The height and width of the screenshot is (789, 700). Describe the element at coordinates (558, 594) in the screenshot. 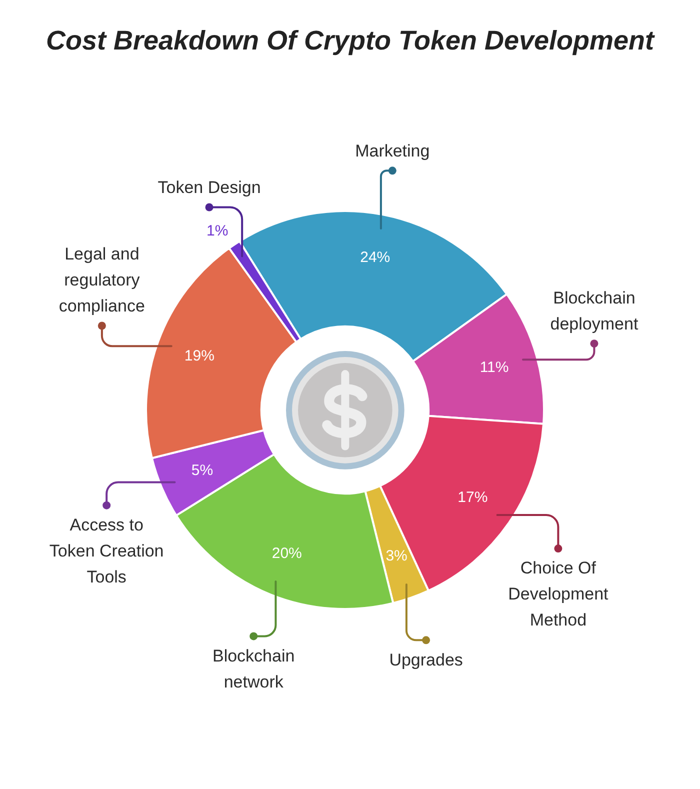

I see `slice-label: Choice Of Development Method` at that location.